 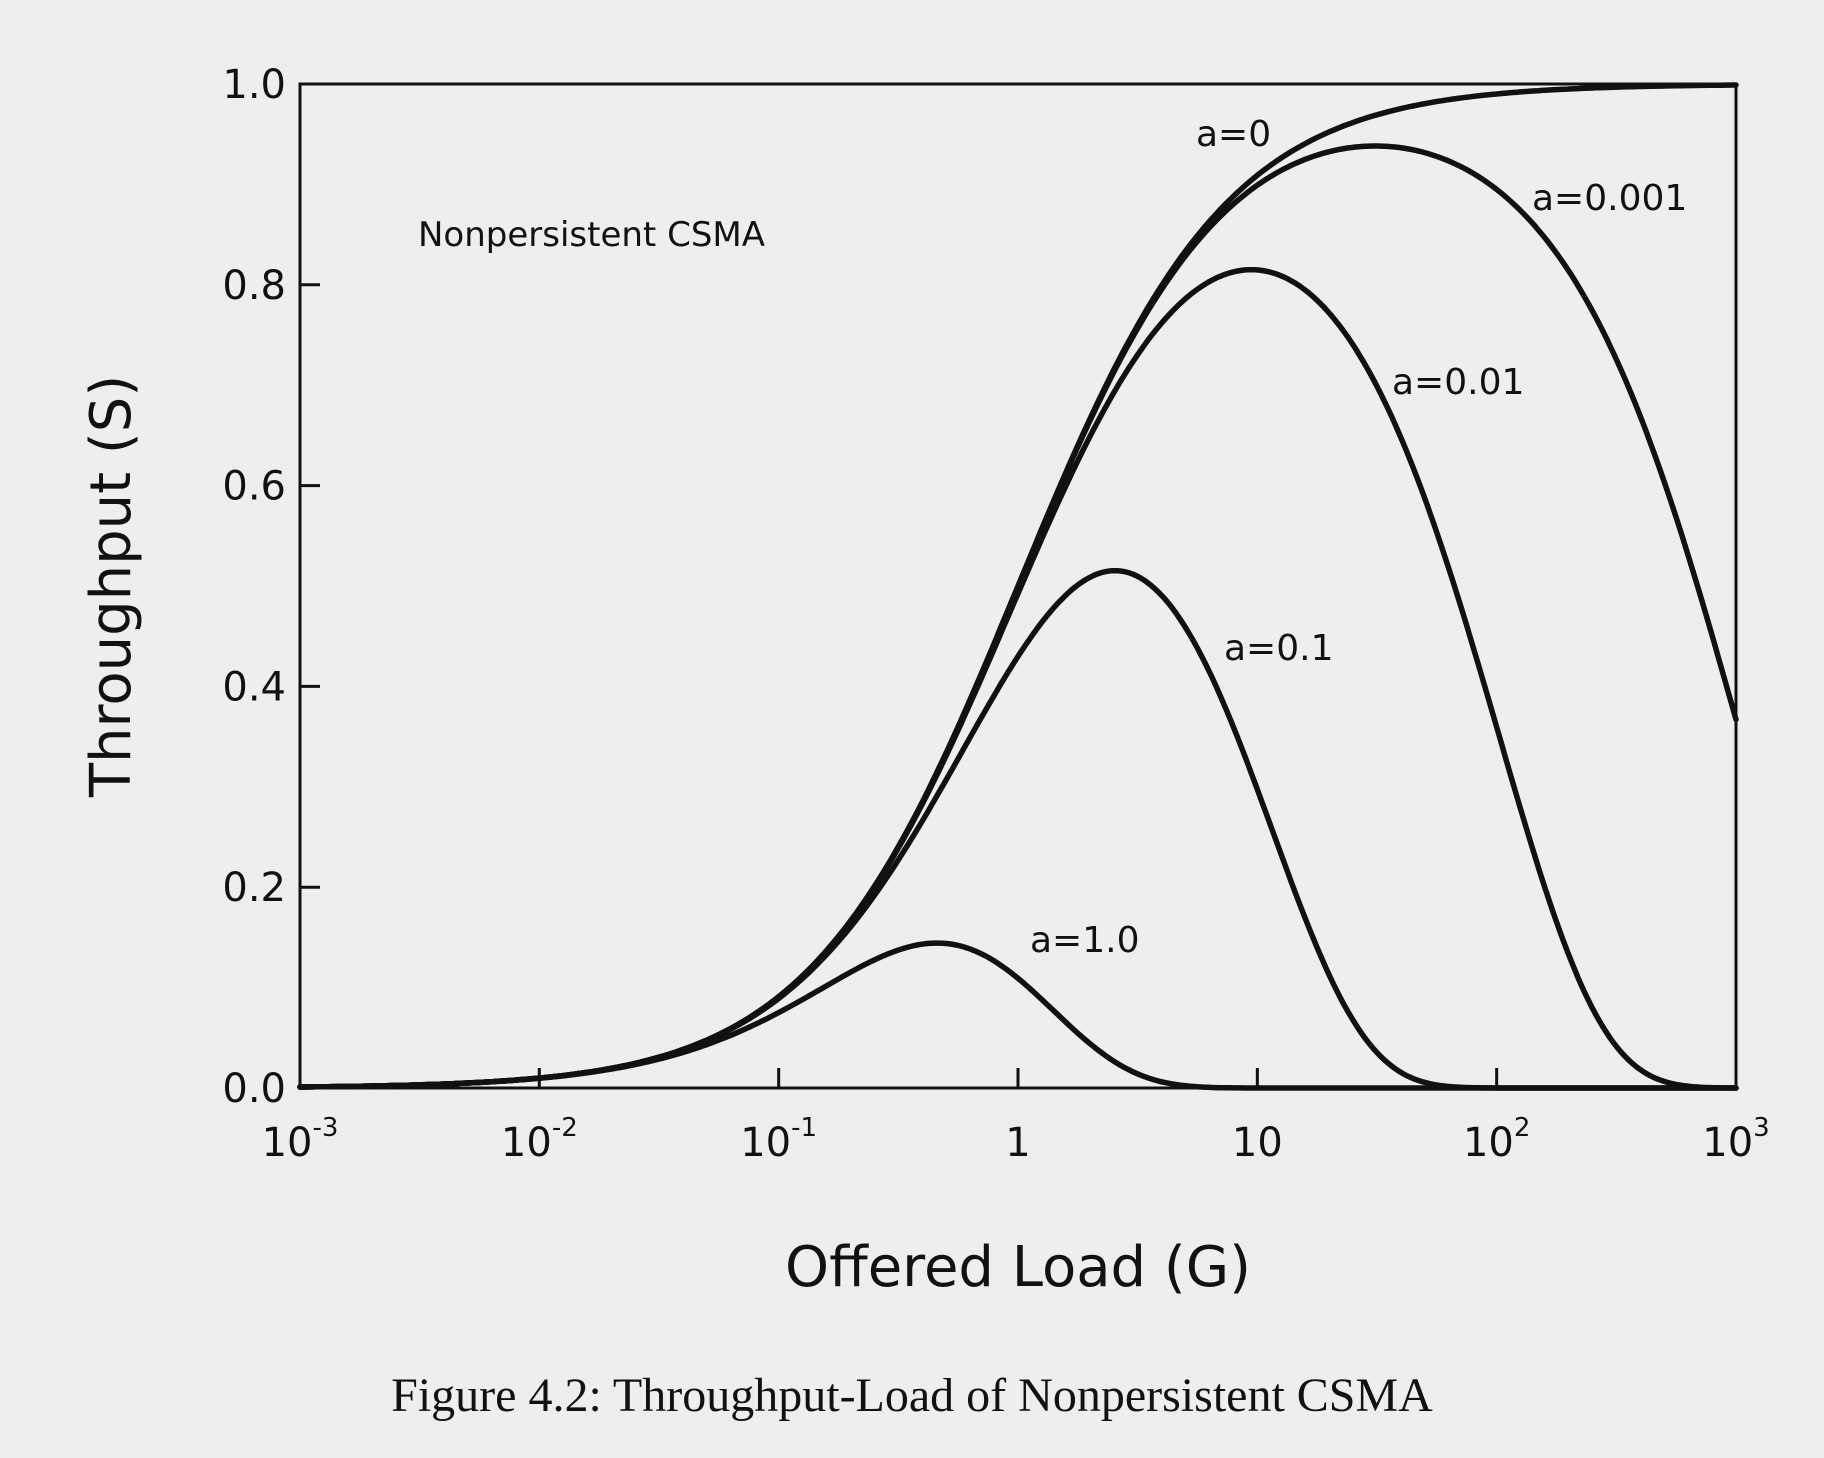 I want to click on y-tick-label-1: 0.2, so click(x=254, y=888).